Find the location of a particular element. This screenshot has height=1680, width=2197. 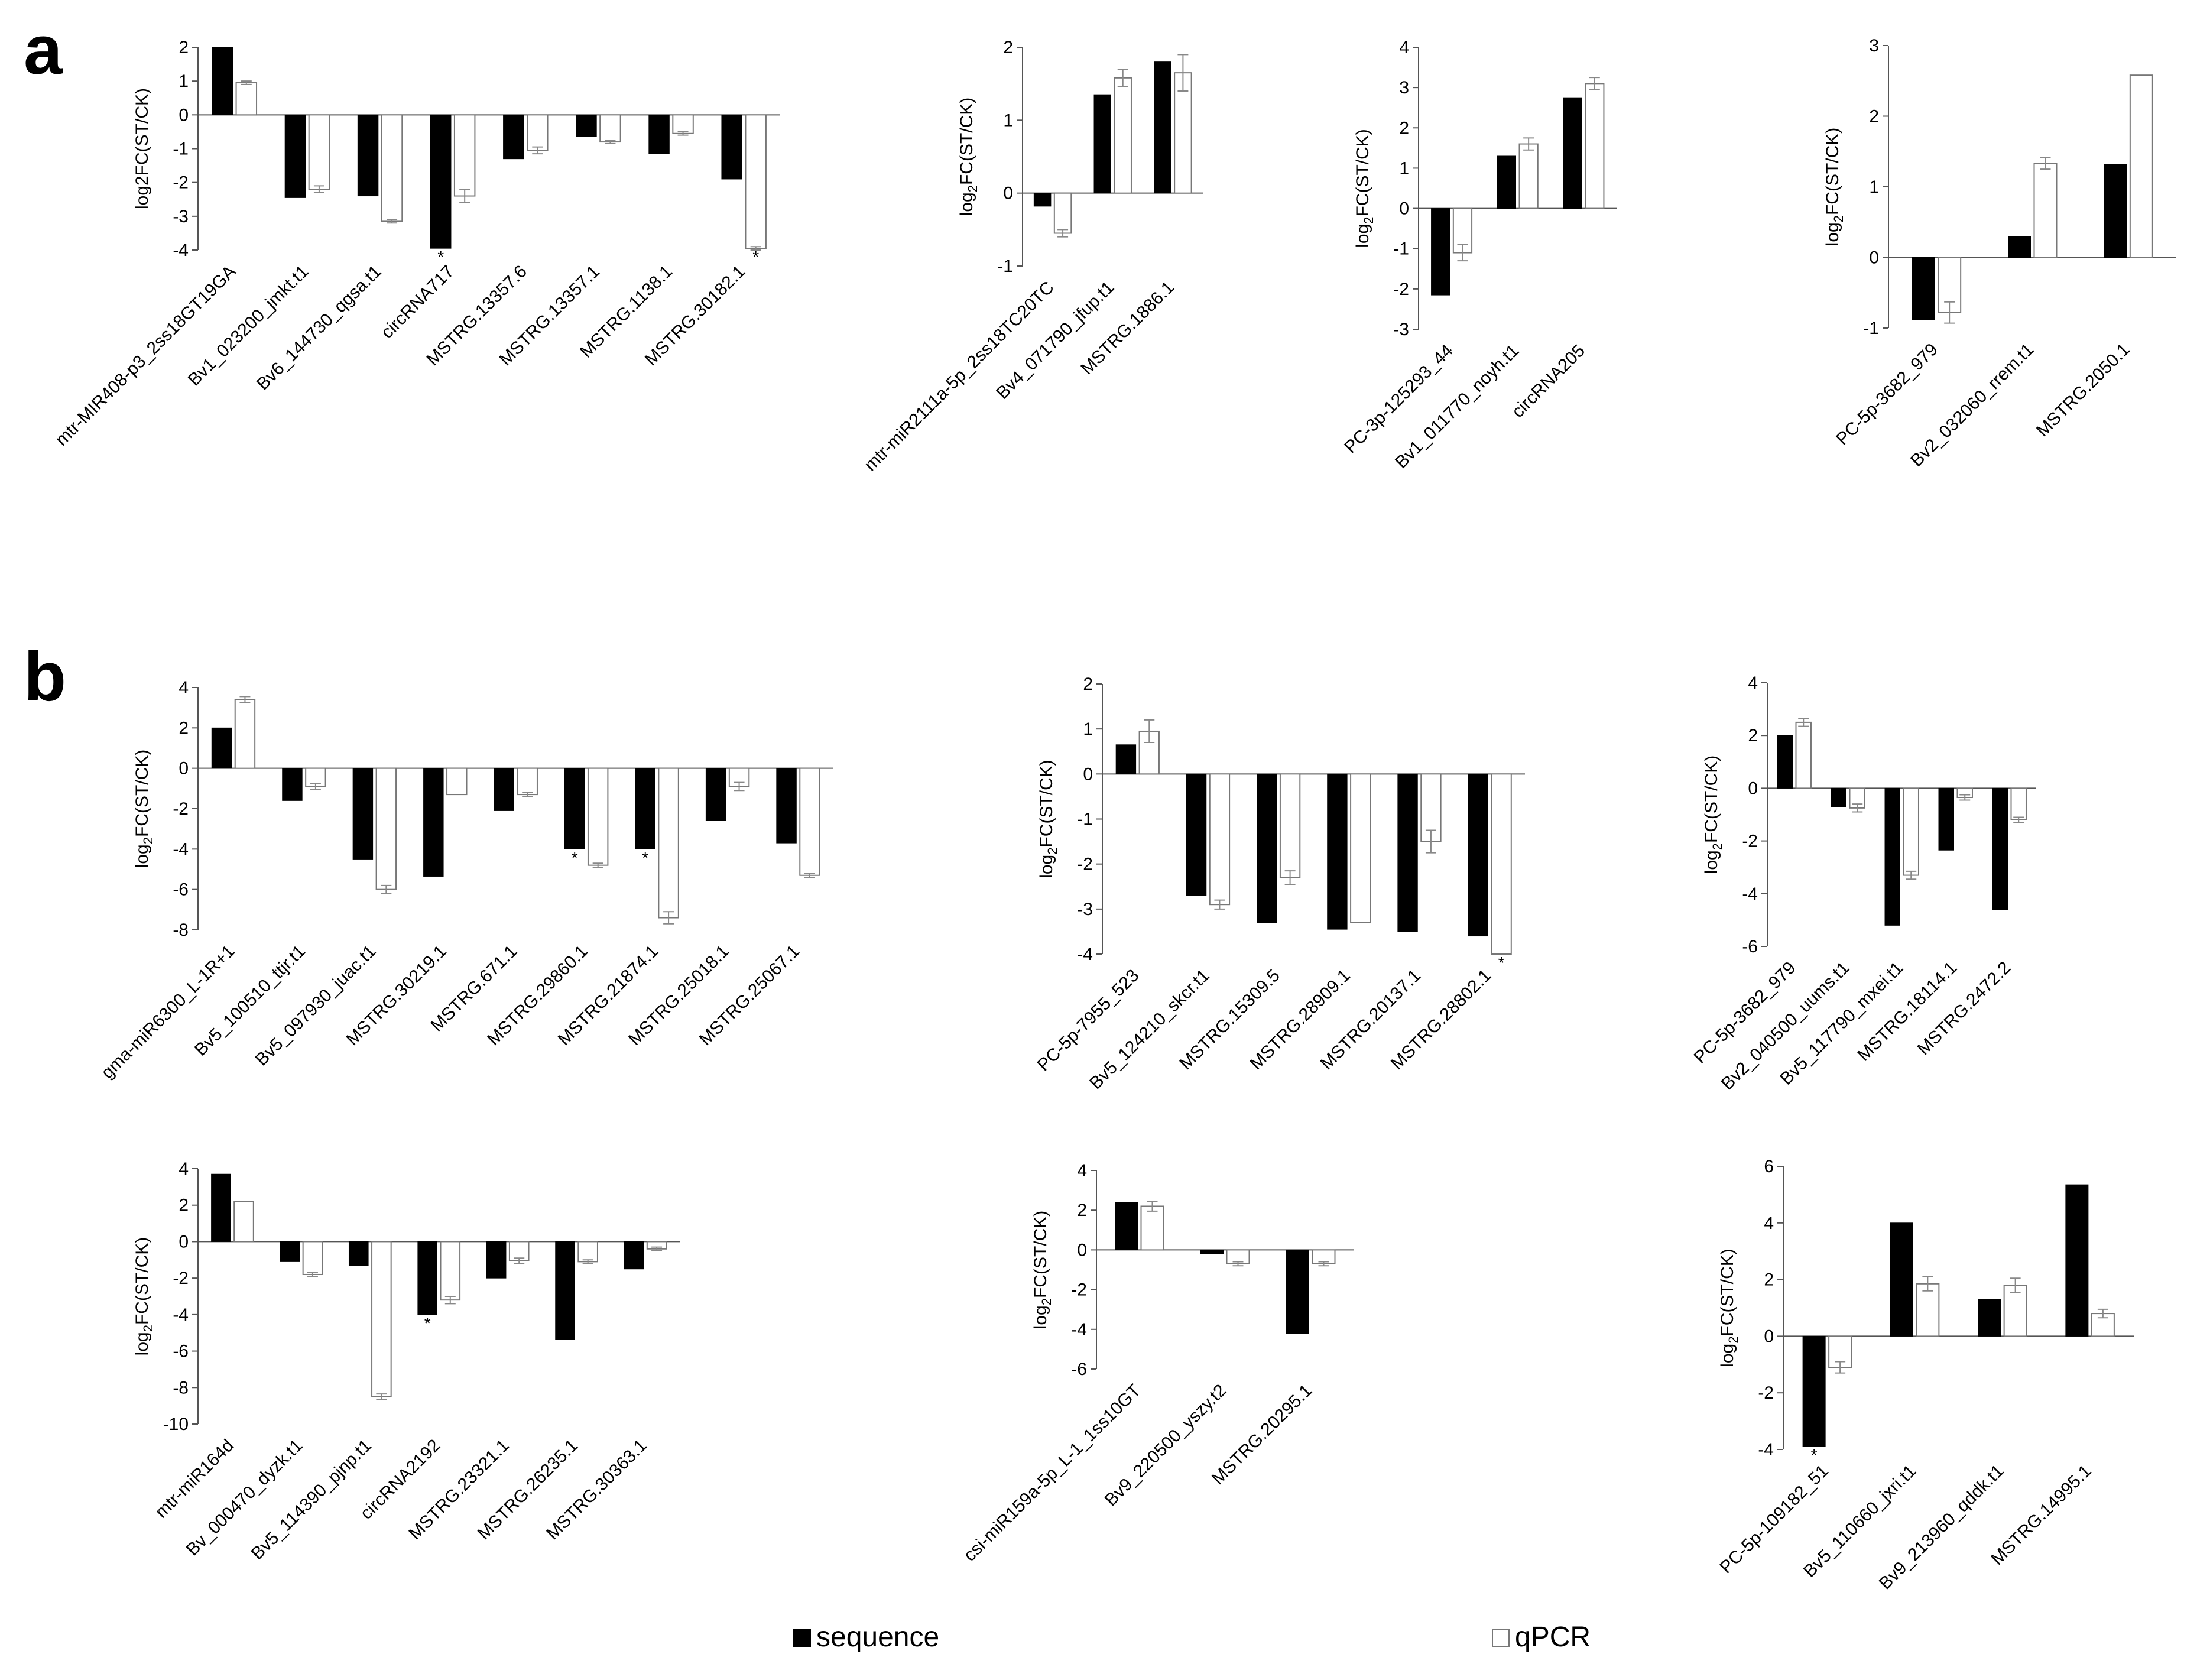

legend-label-sequence: sequence is located at coordinates (877, 1637).